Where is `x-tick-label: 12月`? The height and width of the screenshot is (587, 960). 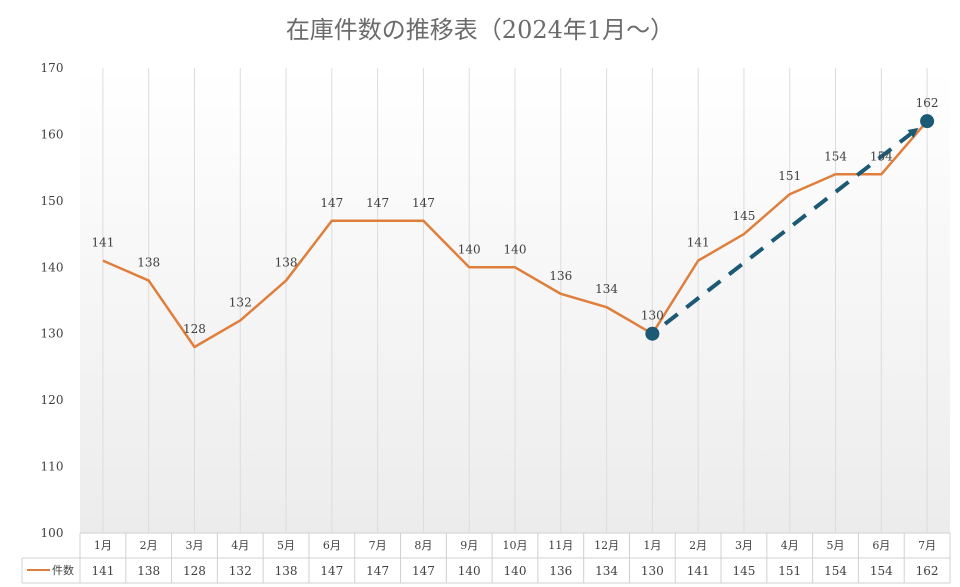
x-tick-label: 12月 is located at coordinates (606, 545).